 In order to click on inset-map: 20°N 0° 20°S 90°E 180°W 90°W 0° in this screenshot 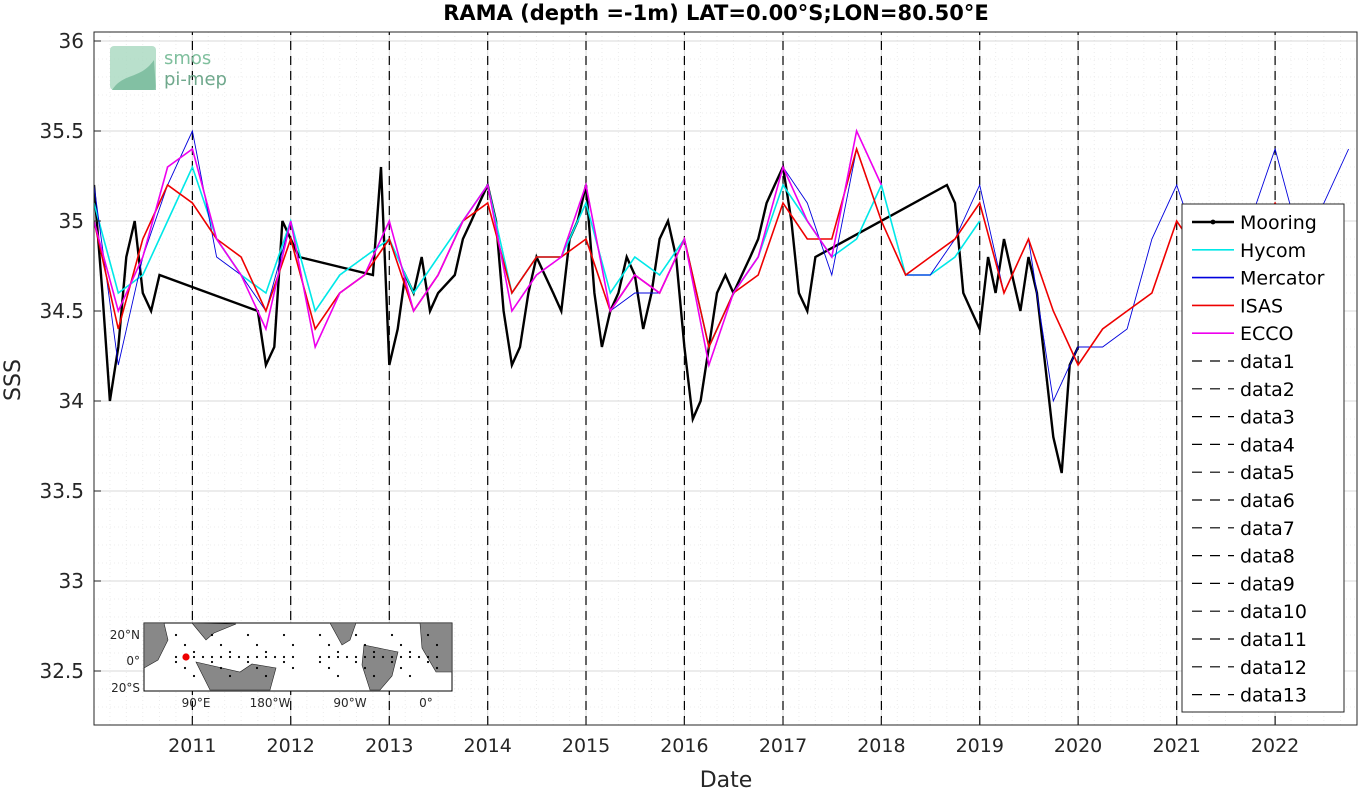, I will do `click(281, 666)`.